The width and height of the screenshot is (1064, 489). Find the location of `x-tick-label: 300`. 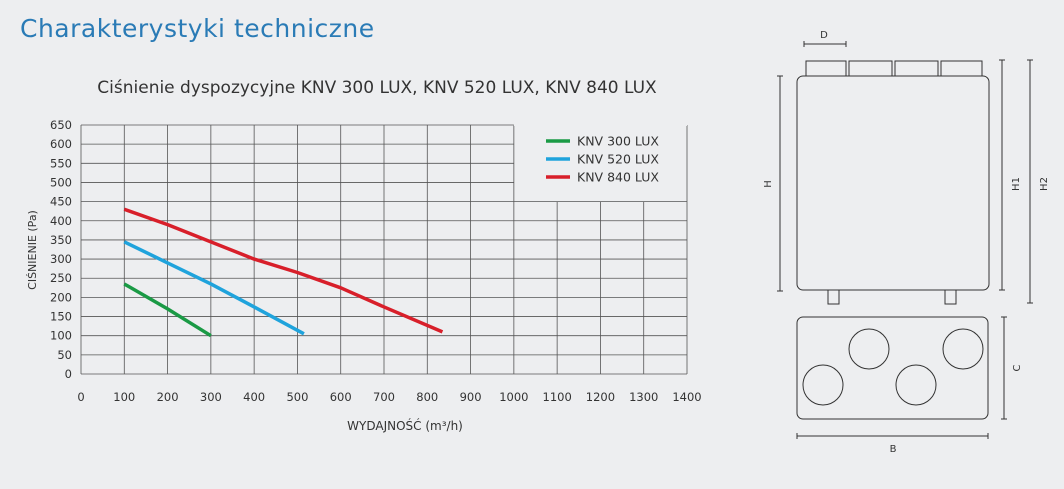

x-tick-label: 300 is located at coordinates (211, 397).